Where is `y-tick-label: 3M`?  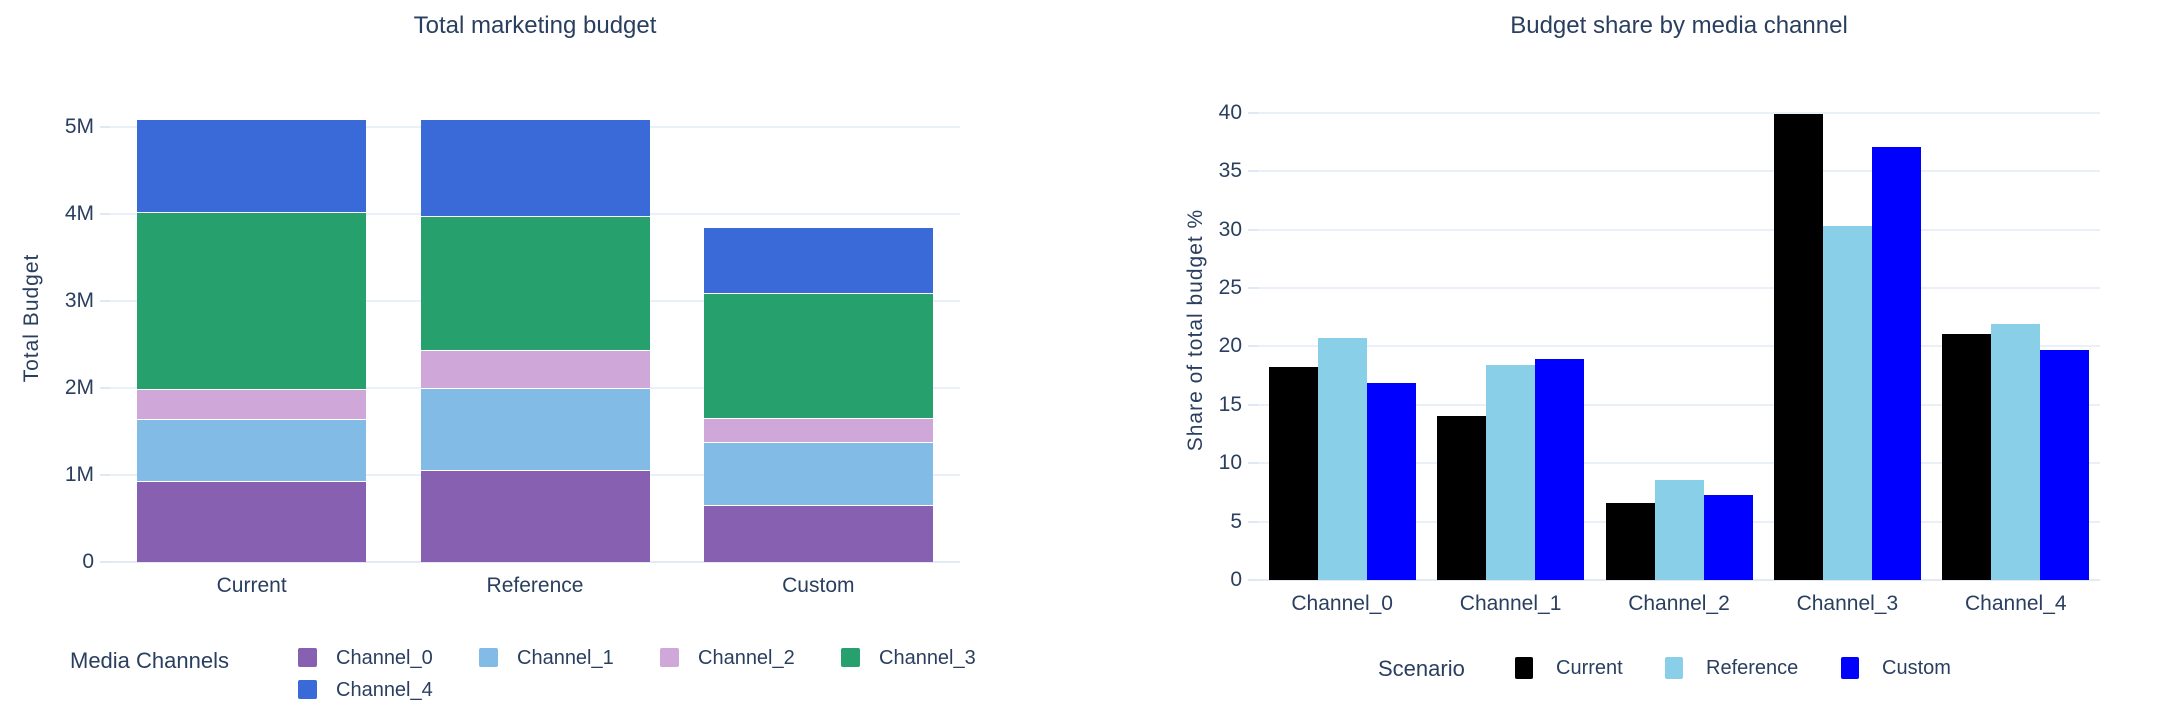
y-tick-label: 3M is located at coordinates (79, 301).